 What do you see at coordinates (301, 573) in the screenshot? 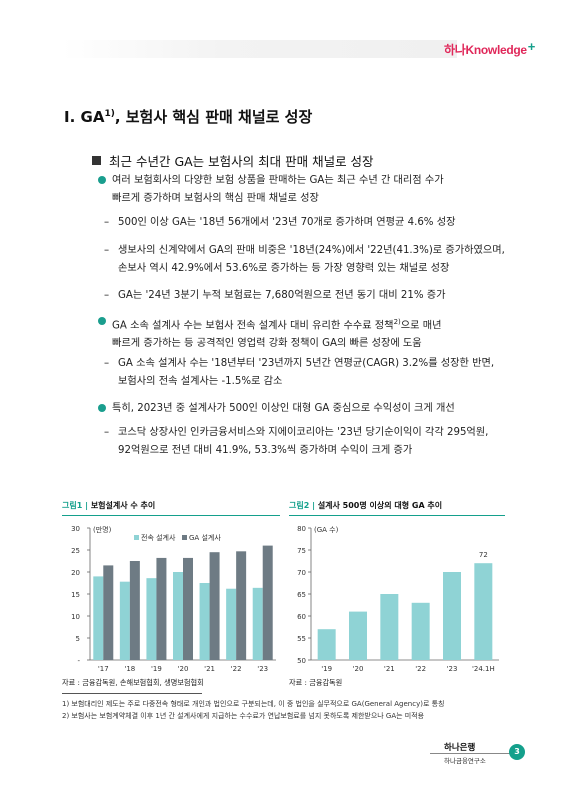
I see `y-tick-label: 70` at bounding box center [301, 573].